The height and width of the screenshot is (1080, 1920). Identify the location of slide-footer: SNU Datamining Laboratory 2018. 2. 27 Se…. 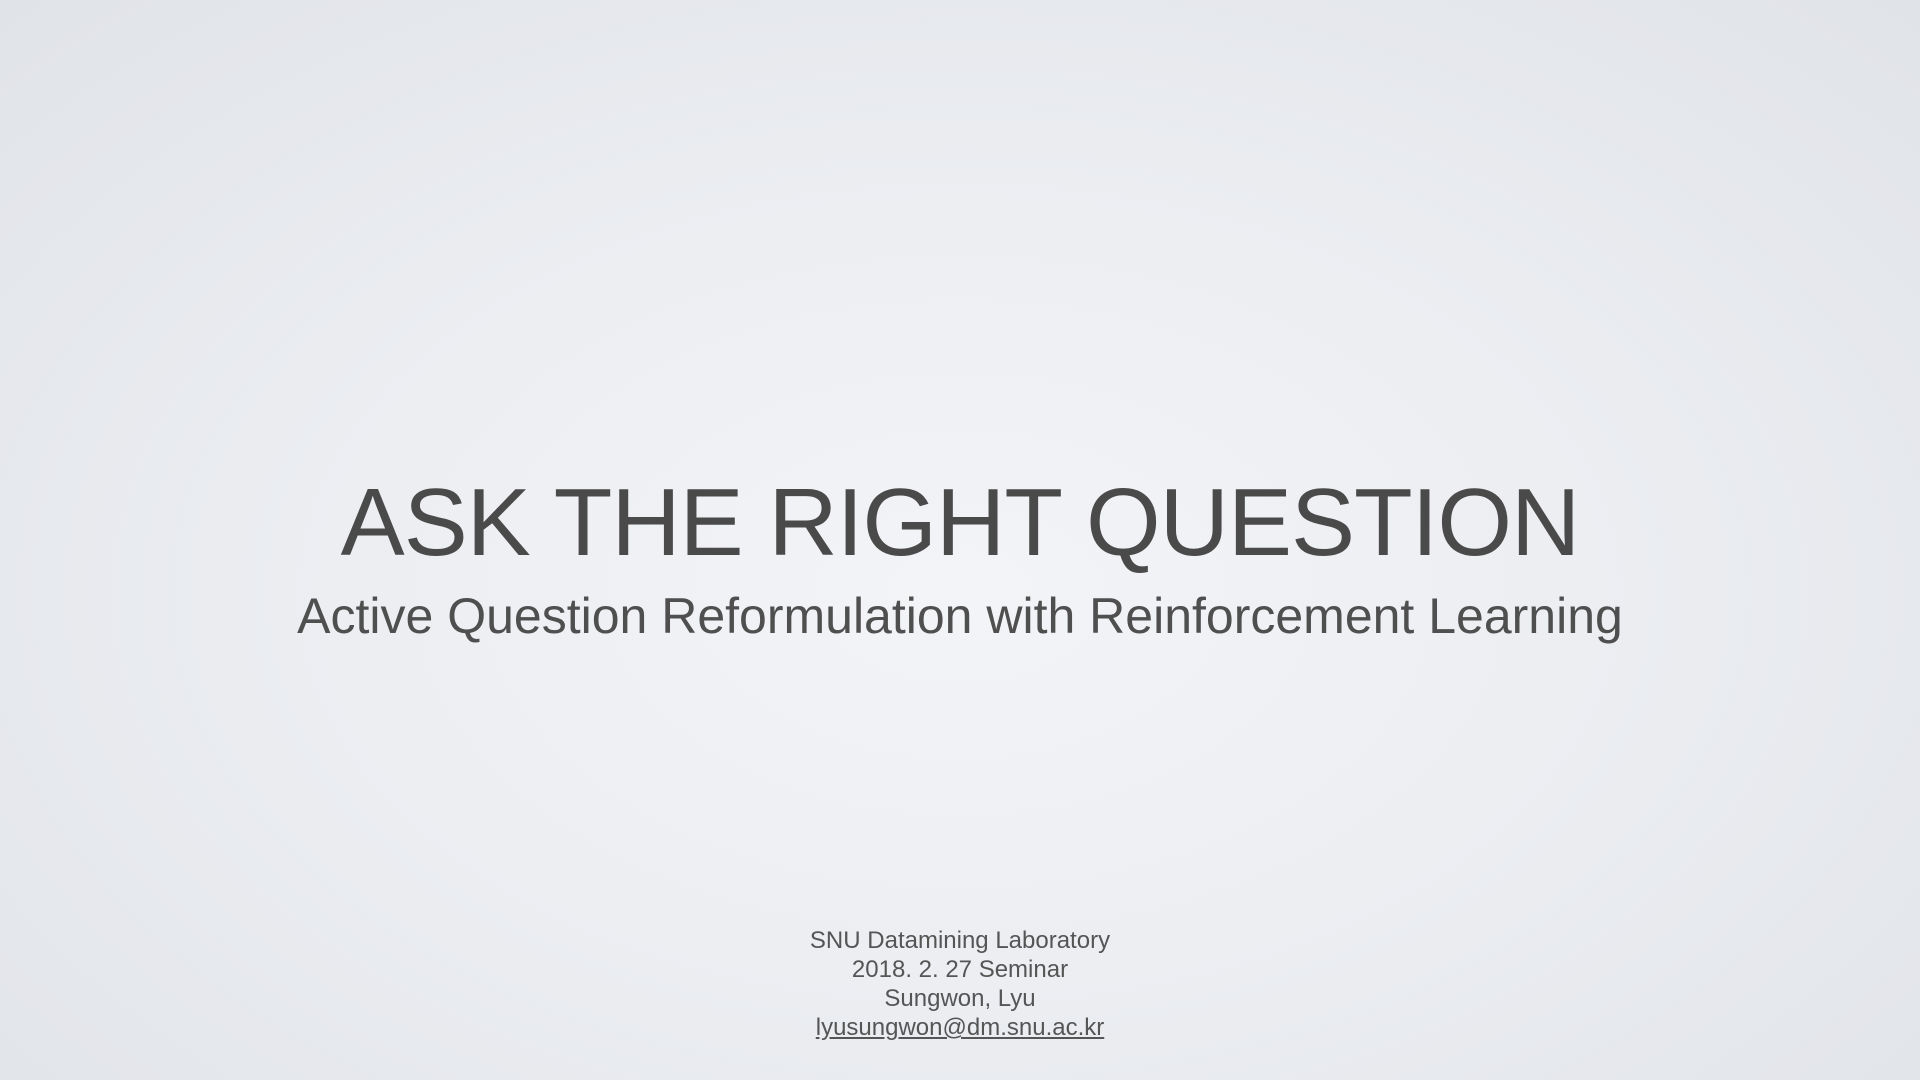
(960, 984).